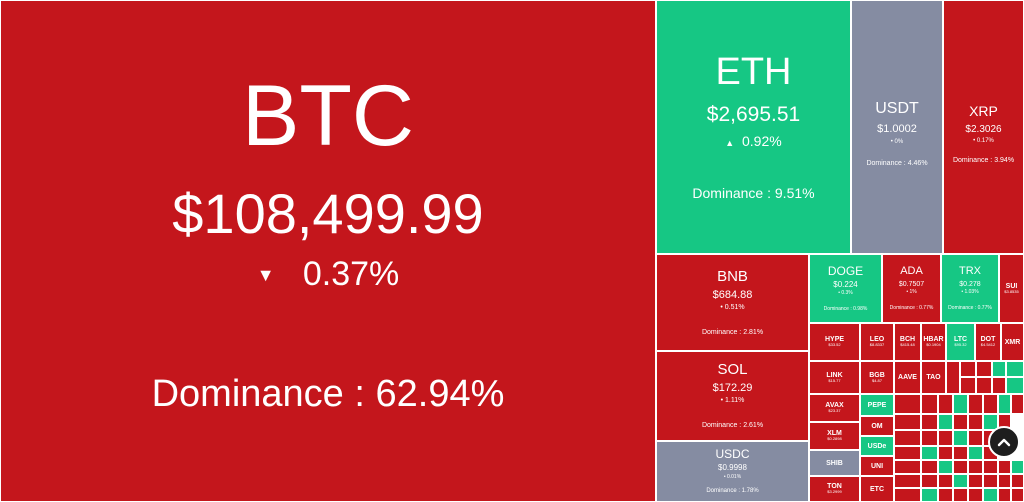 The height and width of the screenshot is (502, 1024). I want to click on tile-xmr: XMR, so click(1012, 342).